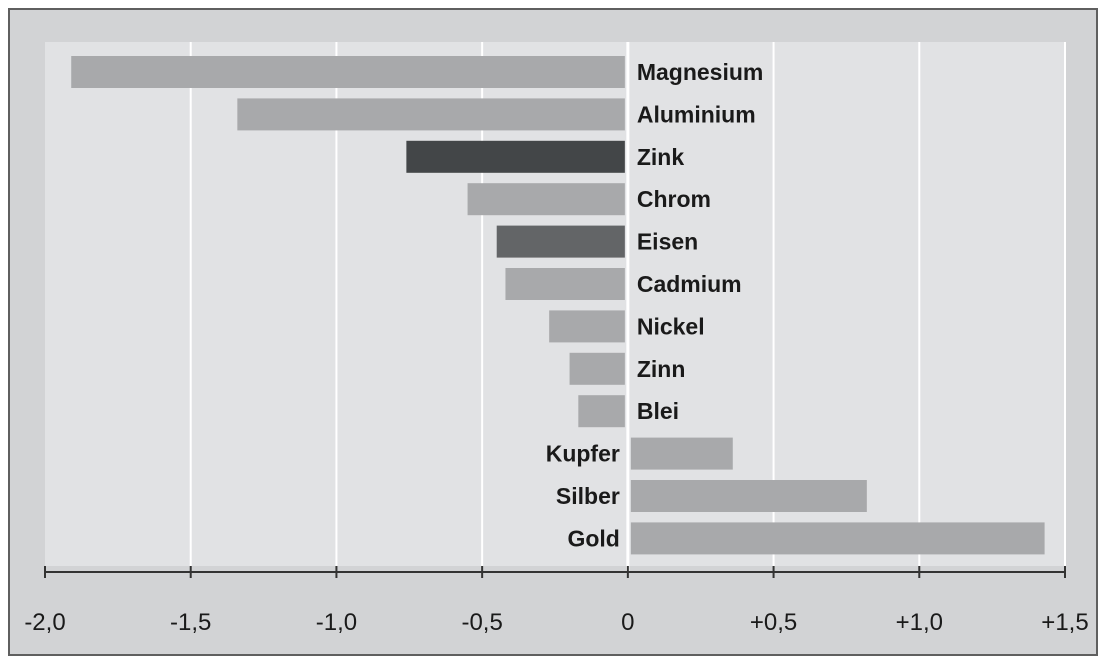  Describe the element at coordinates (515, 156) in the screenshot. I see `bar-zink` at that location.